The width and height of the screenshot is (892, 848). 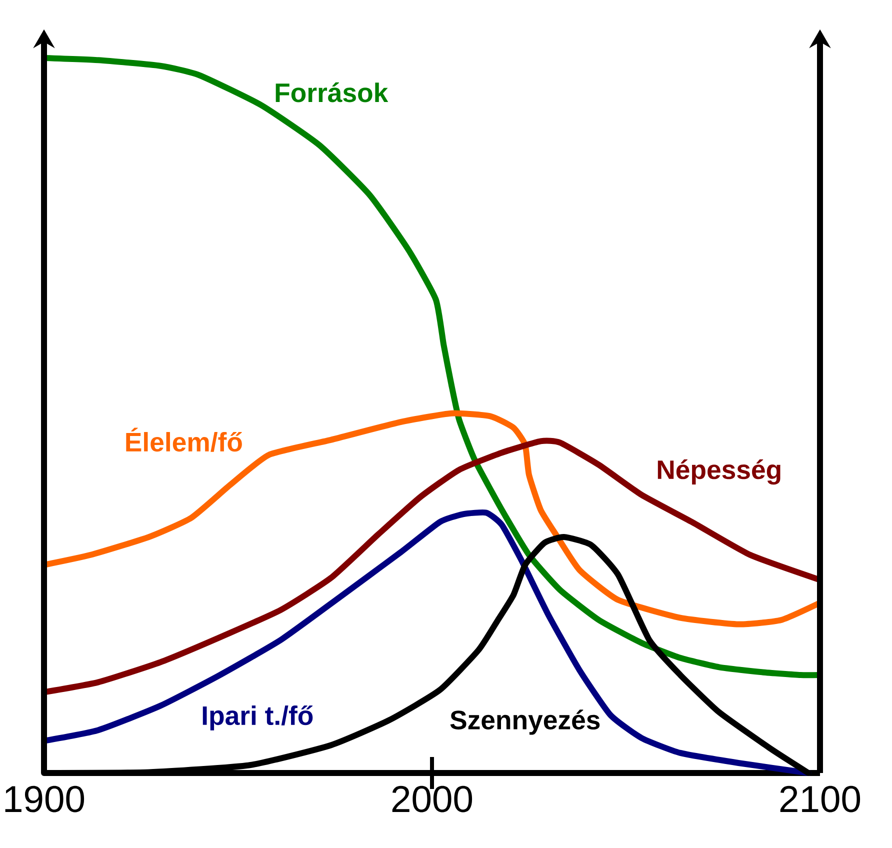 I want to click on series-label: Ipari t./fő, so click(x=257, y=718).